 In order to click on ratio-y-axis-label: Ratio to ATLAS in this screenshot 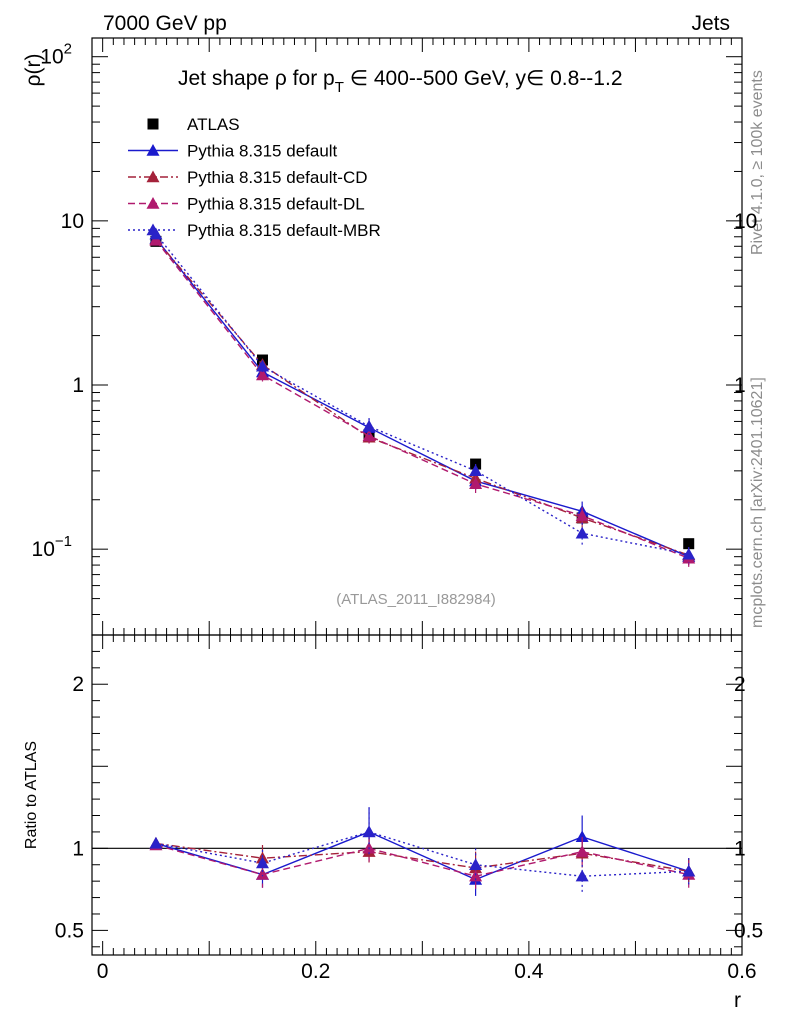, I will do `click(31, 795)`.